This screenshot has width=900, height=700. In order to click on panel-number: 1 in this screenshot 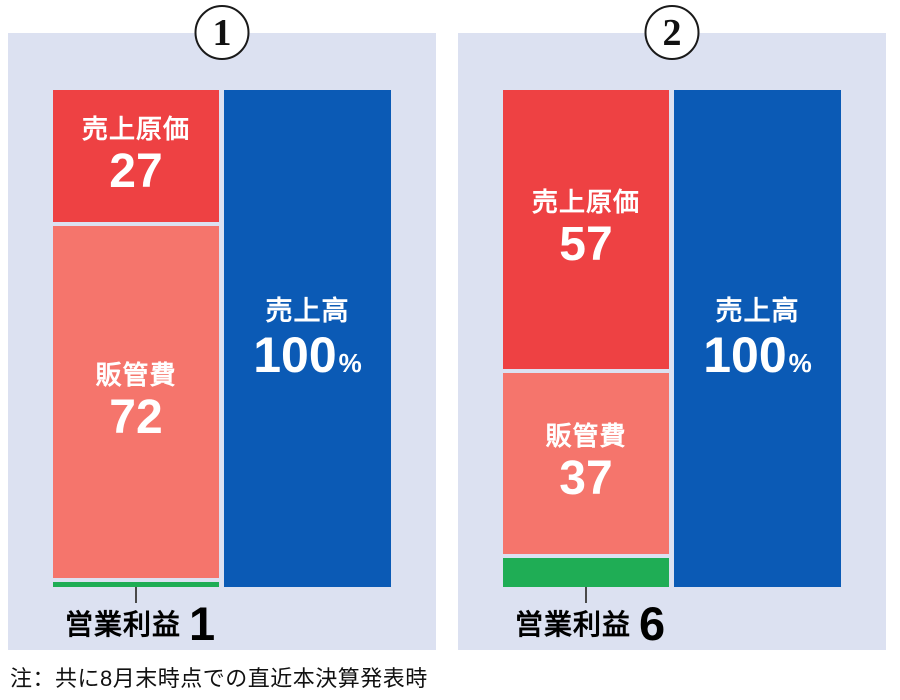, I will do `click(222, 32)`.